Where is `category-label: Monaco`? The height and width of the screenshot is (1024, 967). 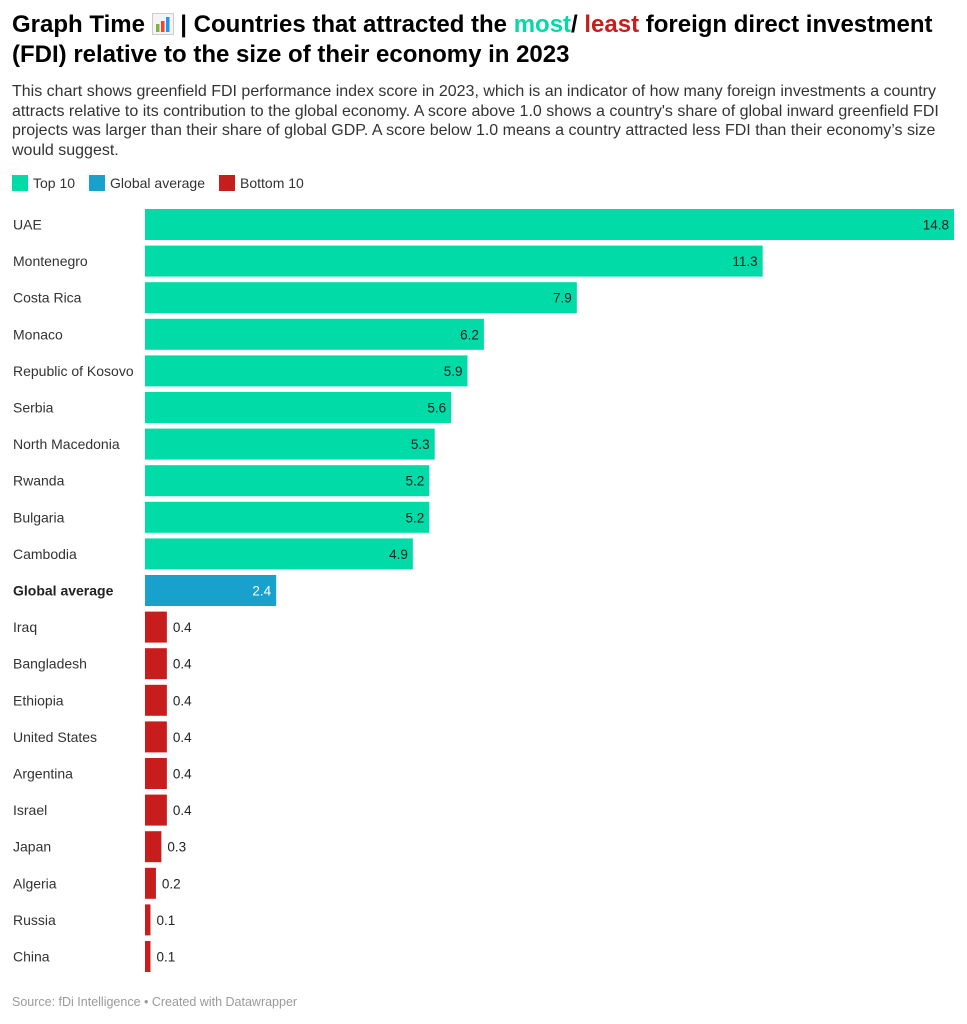
category-label: Monaco is located at coordinates (38, 334).